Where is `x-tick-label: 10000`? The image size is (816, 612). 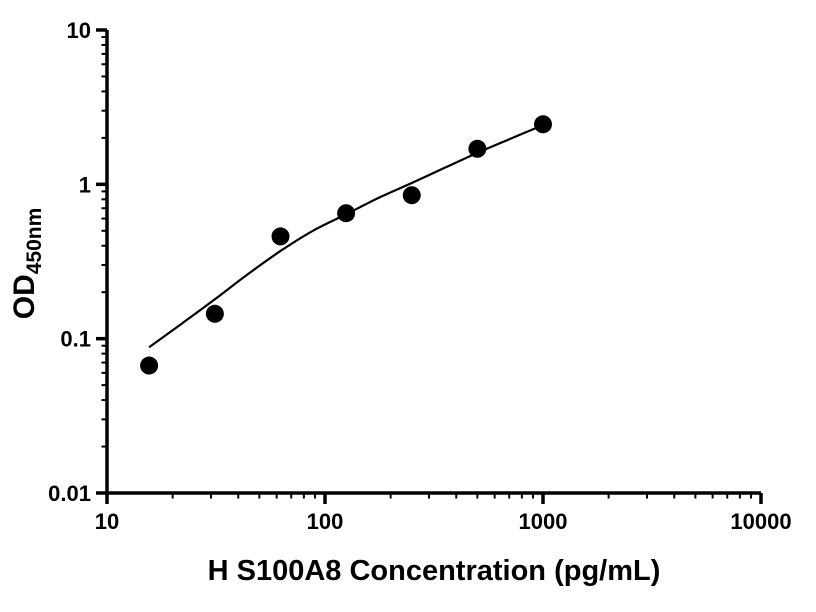 x-tick-label: 10000 is located at coordinates (760, 521).